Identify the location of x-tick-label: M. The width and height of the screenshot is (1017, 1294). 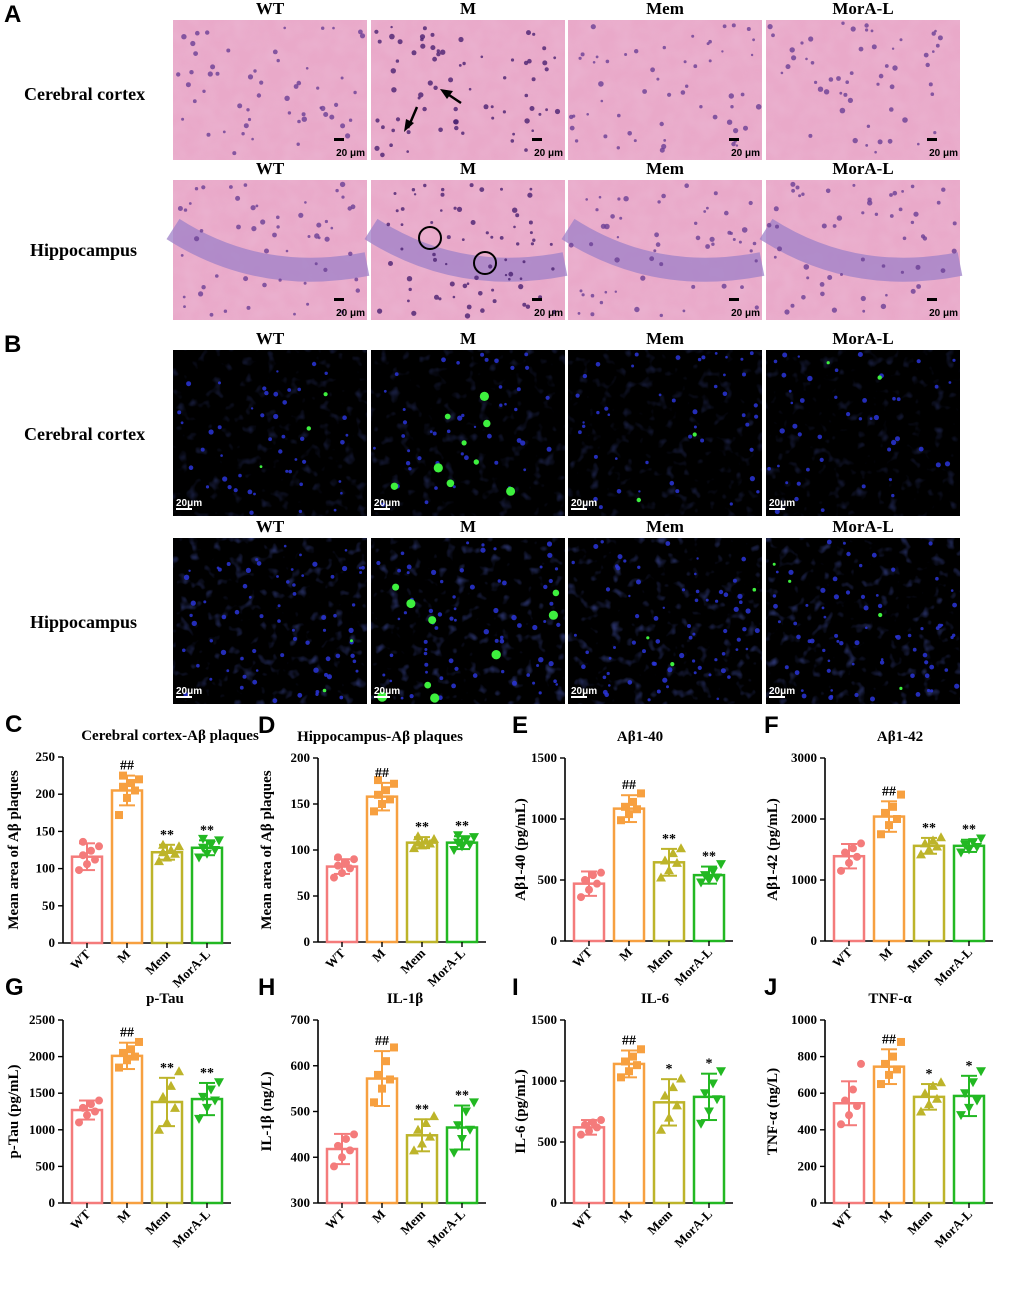
(885, 1216).